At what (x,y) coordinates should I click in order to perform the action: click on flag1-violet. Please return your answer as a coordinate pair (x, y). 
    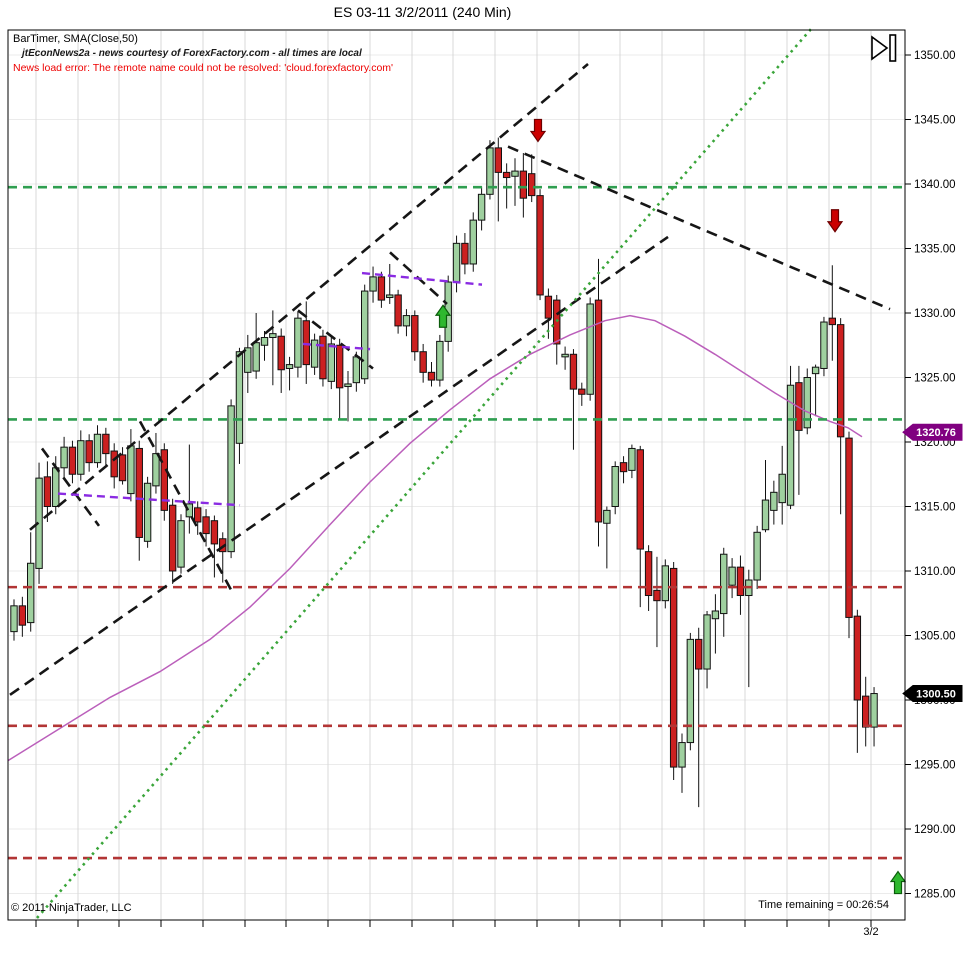
    Looking at the image, I should click on (149, 499).